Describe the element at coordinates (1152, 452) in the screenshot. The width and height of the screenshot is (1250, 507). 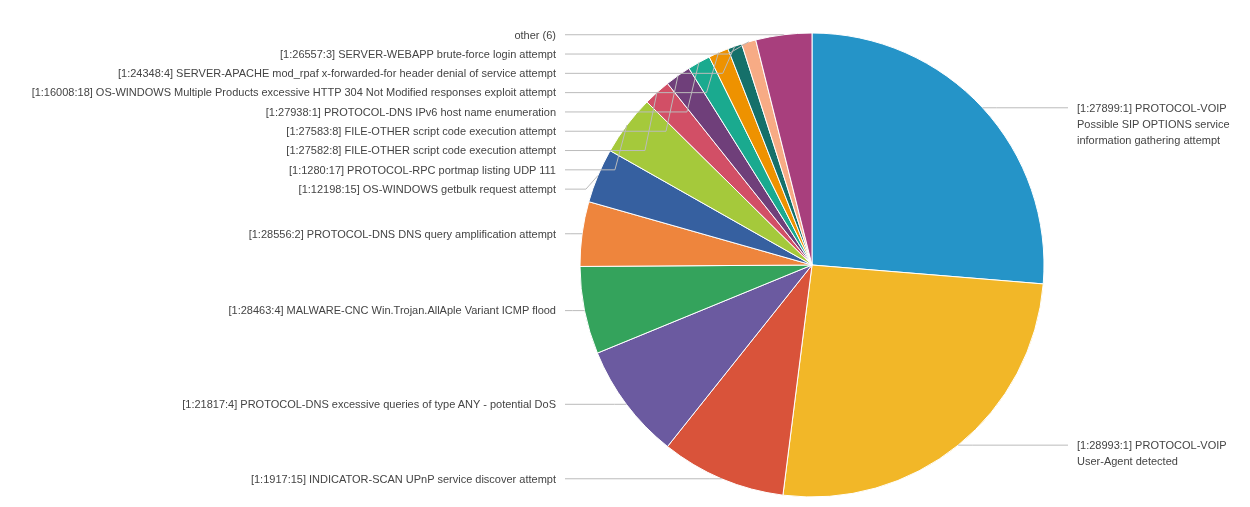
I see `slice-label: [1:28993:1] PROTOCOL-VOIP User-Agent detected` at that location.